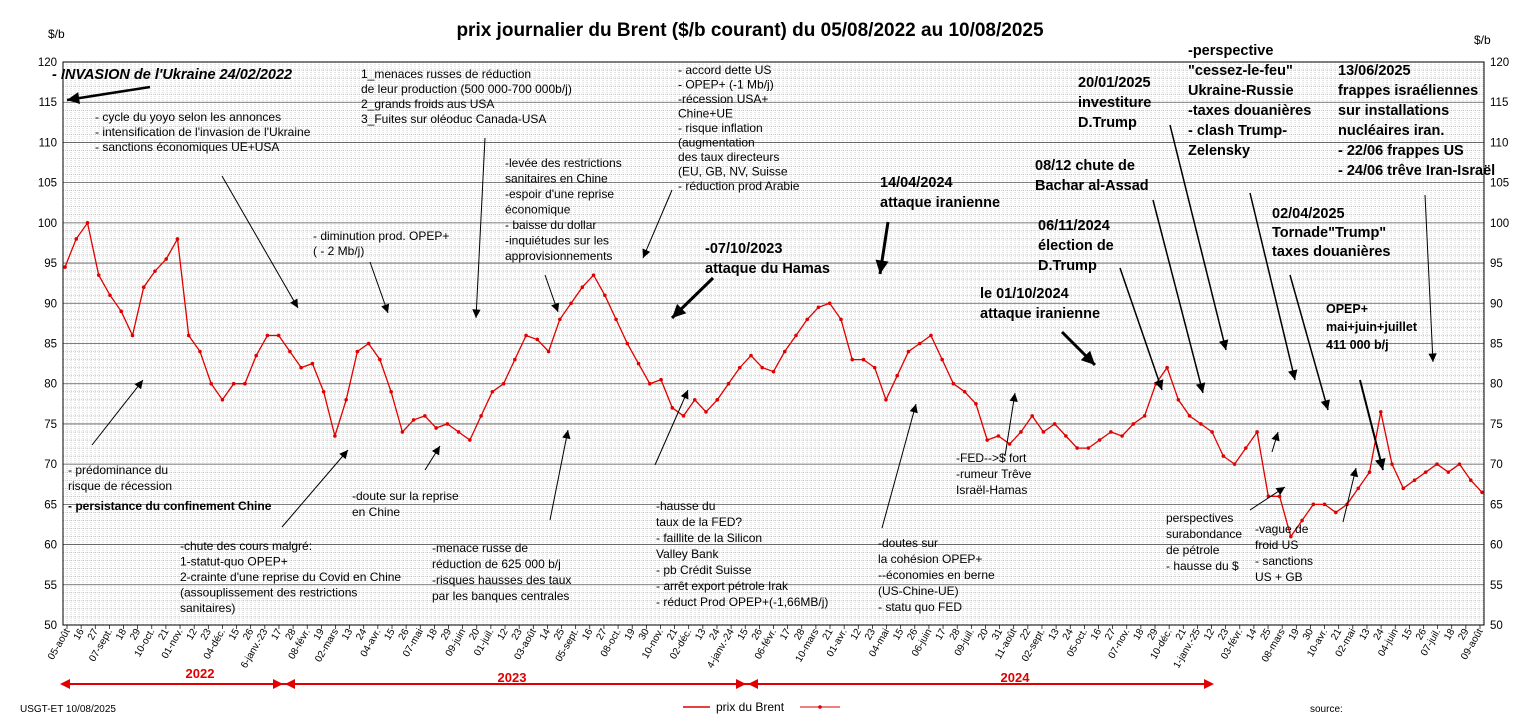 The image size is (1537, 721). Describe the element at coordinates (557, 241) in the screenshot. I see `annotation-levee: -inquiétudes sur les` at that location.